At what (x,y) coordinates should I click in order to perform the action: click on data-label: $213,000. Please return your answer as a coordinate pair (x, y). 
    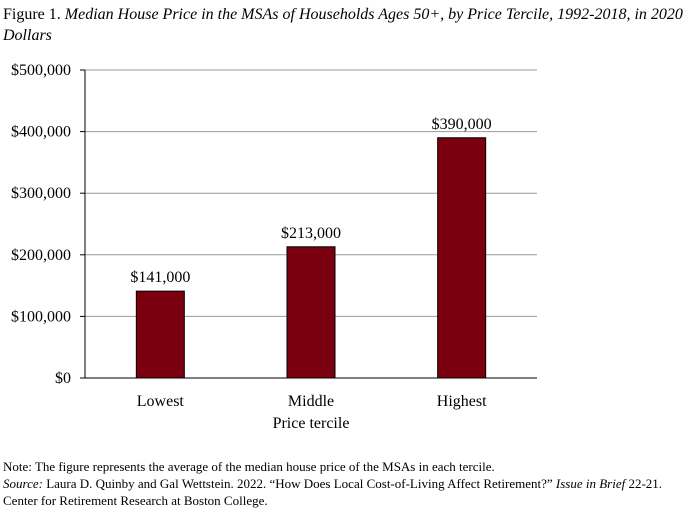
    Looking at the image, I should click on (311, 233).